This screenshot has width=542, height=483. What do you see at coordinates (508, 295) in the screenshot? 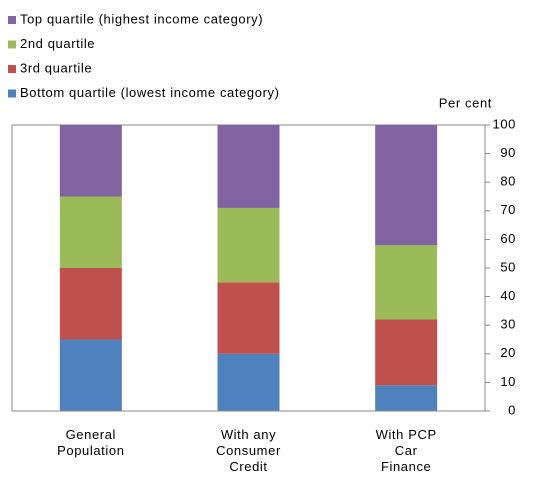
I see `y-tick-label: 40` at bounding box center [508, 295].